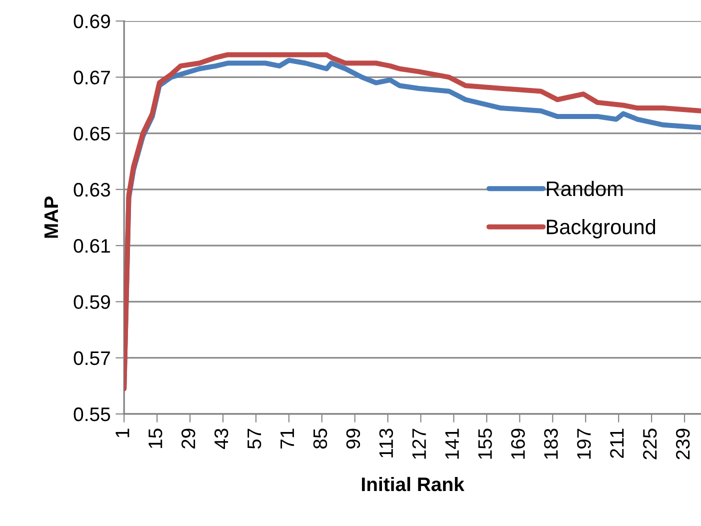 The image size is (701, 526). Describe the element at coordinates (386, 443) in the screenshot. I see `x-tick-label: 113` at that location.